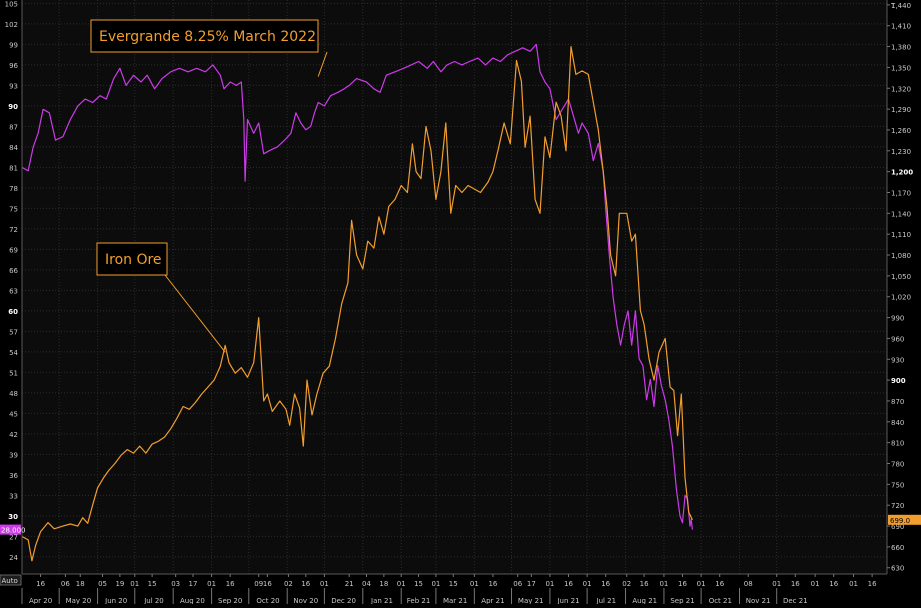  Describe the element at coordinates (758, 600) in the screenshot. I see `x-month-label: Nov 21` at that location.